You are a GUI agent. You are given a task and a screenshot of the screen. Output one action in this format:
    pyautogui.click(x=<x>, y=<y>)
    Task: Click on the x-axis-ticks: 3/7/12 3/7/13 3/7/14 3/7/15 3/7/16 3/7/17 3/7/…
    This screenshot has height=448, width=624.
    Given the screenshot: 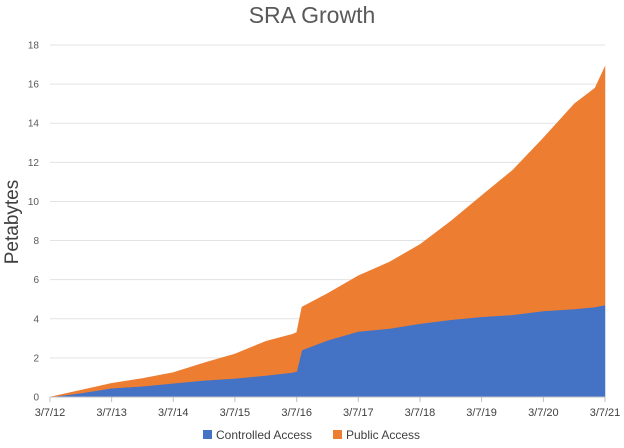 What is the action you would take?
    pyautogui.click(x=328, y=408)
    